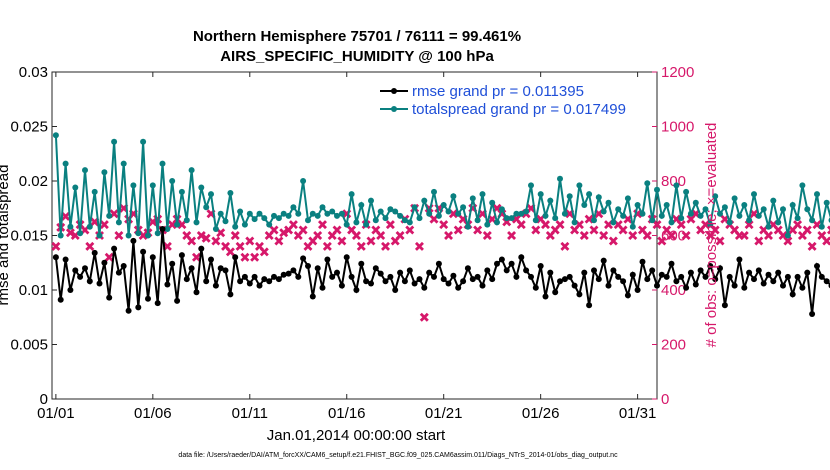 This screenshot has width=830, height=470. I want to click on y2-tick-label: 0, so click(665, 399).